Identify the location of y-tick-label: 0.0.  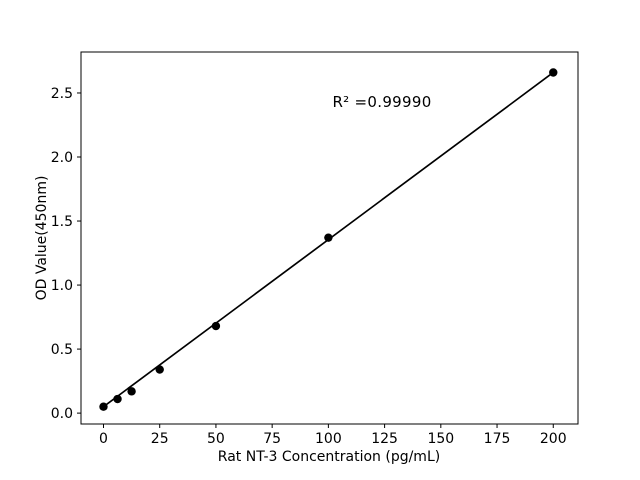
(62, 414).